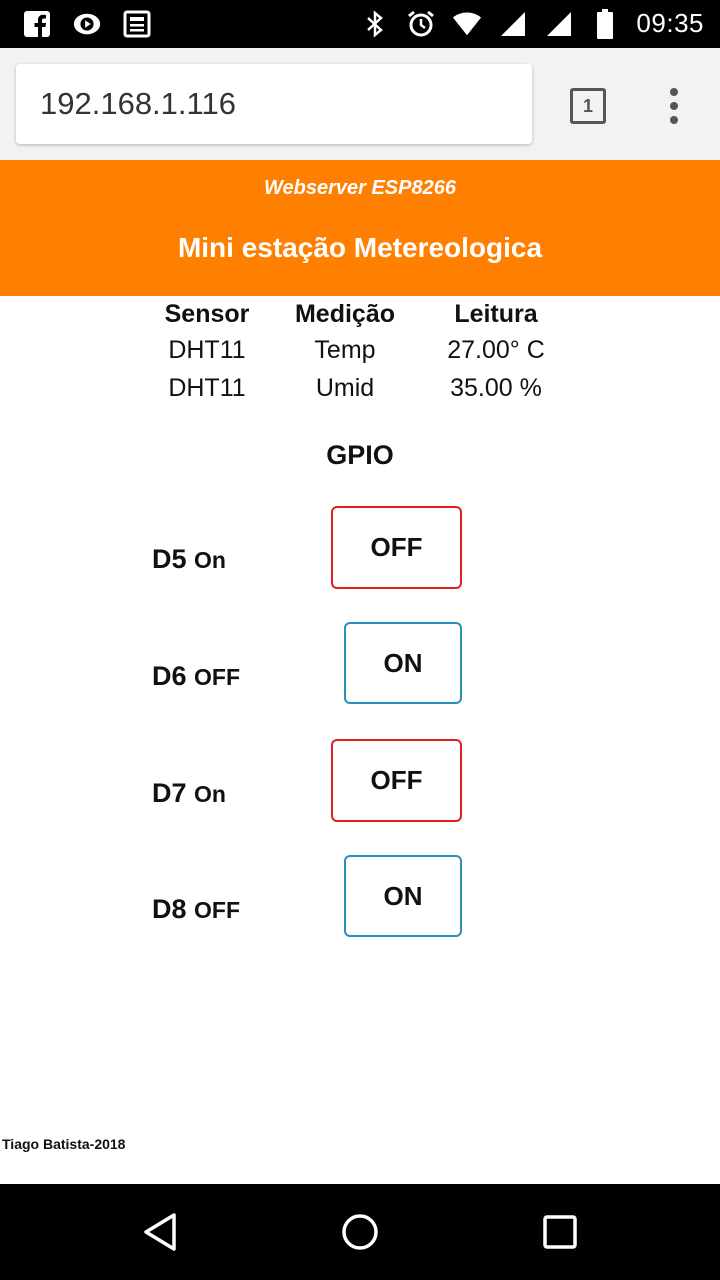 The height and width of the screenshot is (1280, 720). Describe the element at coordinates (560, 1232) in the screenshot. I see `recents-icon` at that location.